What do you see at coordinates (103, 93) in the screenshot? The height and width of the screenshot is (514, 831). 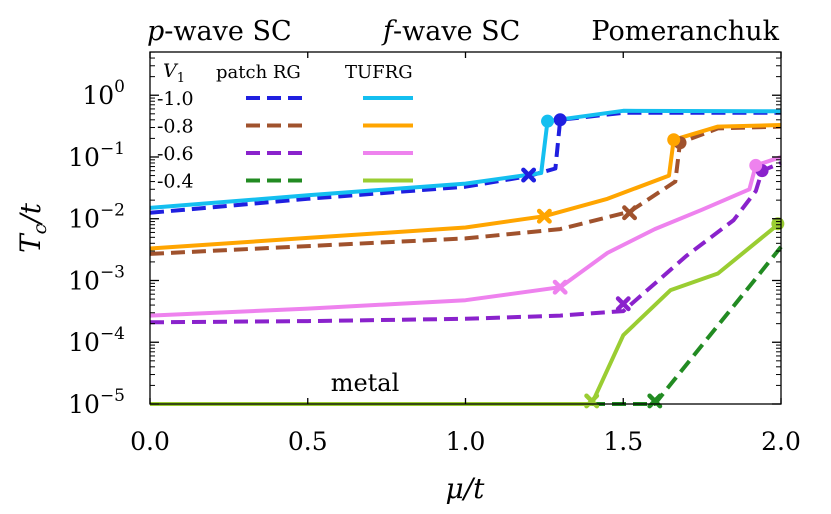 I see `y-tick-label-0: 10⁰` at bounding box center [103, 93].